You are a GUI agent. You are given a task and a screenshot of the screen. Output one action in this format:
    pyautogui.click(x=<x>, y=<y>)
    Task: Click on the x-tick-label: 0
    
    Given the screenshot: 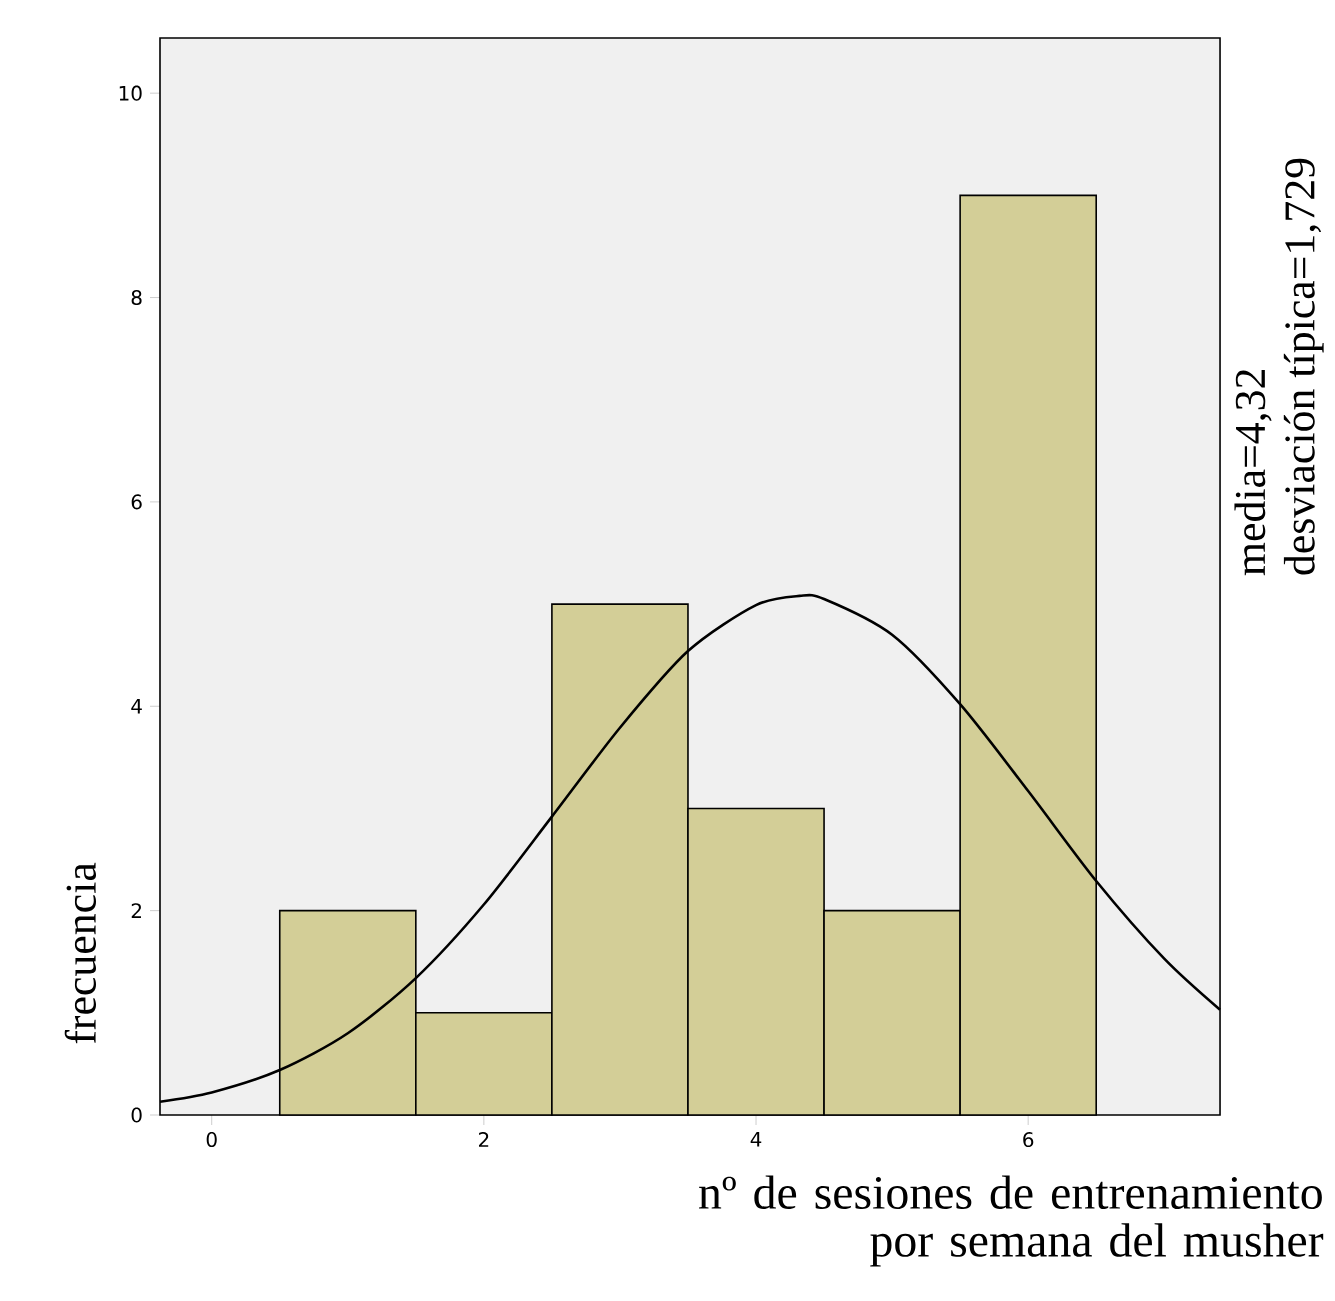 What is the action you would take?
    pyautogui.click(x=211, y=1140)
    